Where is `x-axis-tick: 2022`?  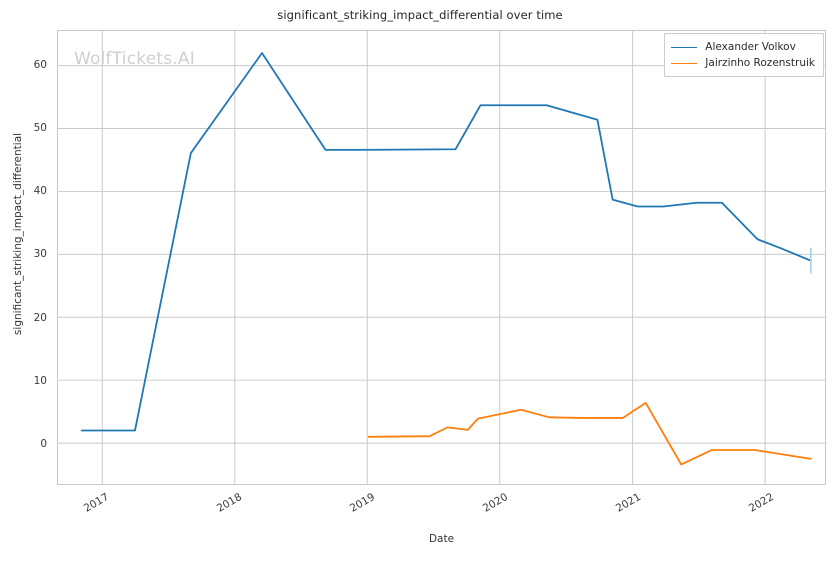 x-axis-tick: 2022 is located at coordinates (761, 503).